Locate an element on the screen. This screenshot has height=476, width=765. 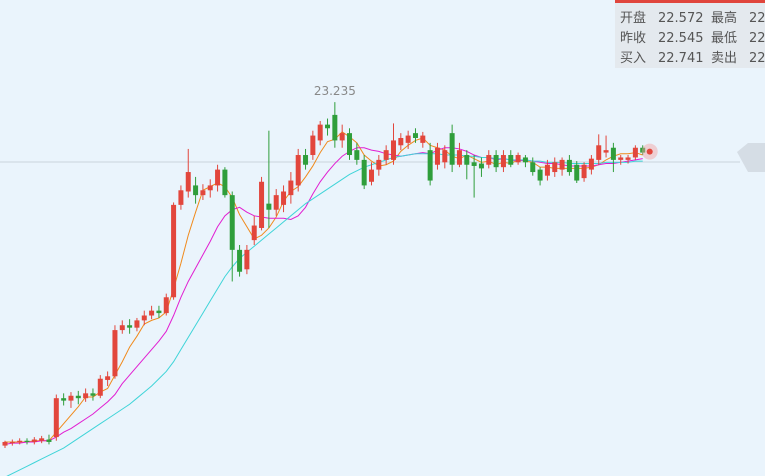
quote-label: 卖出 is located at coordinates (724, 58).